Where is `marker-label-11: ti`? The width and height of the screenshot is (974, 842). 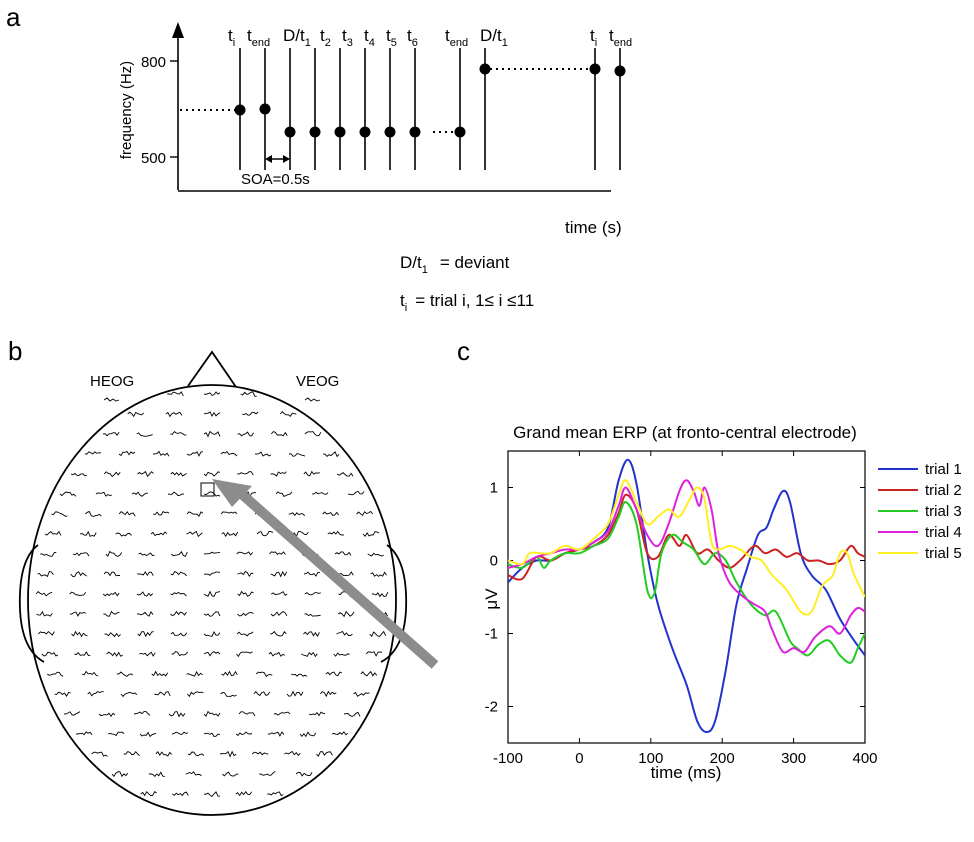
marker-label-11: ti is located at coordinates (593, 37).